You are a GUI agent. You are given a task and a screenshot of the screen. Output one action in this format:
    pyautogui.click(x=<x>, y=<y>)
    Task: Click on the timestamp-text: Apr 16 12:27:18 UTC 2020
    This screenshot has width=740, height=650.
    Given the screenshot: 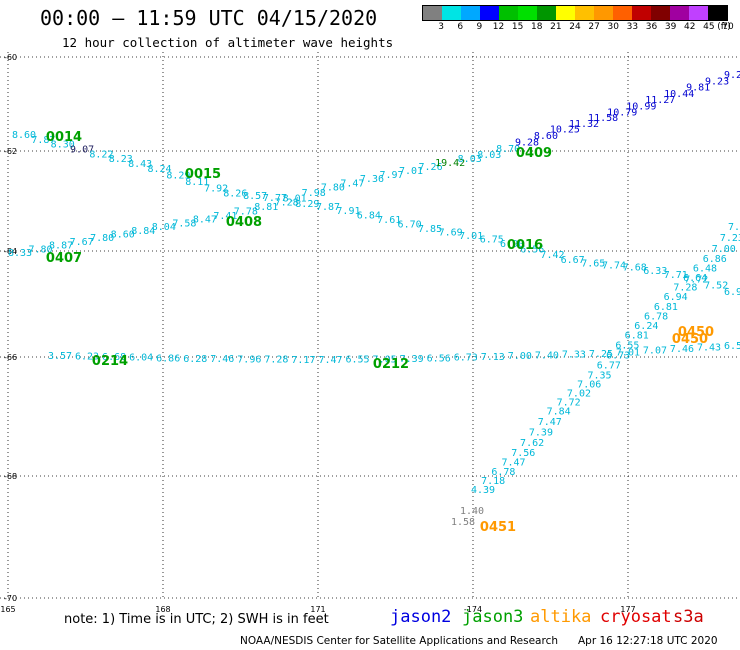 What is the action you would take?
    pyautogui.click(x=648, y=641)
    